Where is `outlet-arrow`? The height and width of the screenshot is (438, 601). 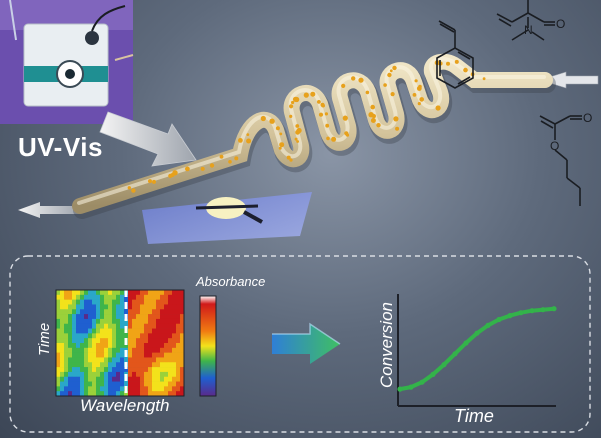 outlet-arrow is located at coordinates (49, 210).